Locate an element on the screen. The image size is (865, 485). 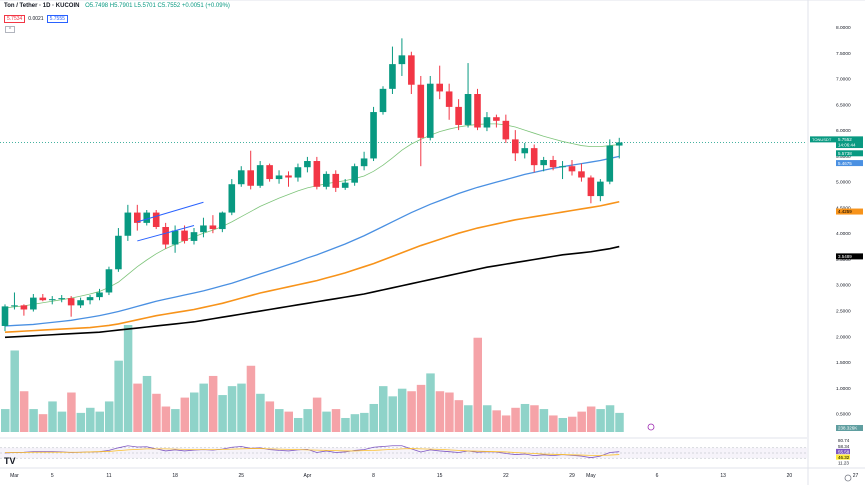
time-tick-label: 22 is located at coordinates (506, 476).